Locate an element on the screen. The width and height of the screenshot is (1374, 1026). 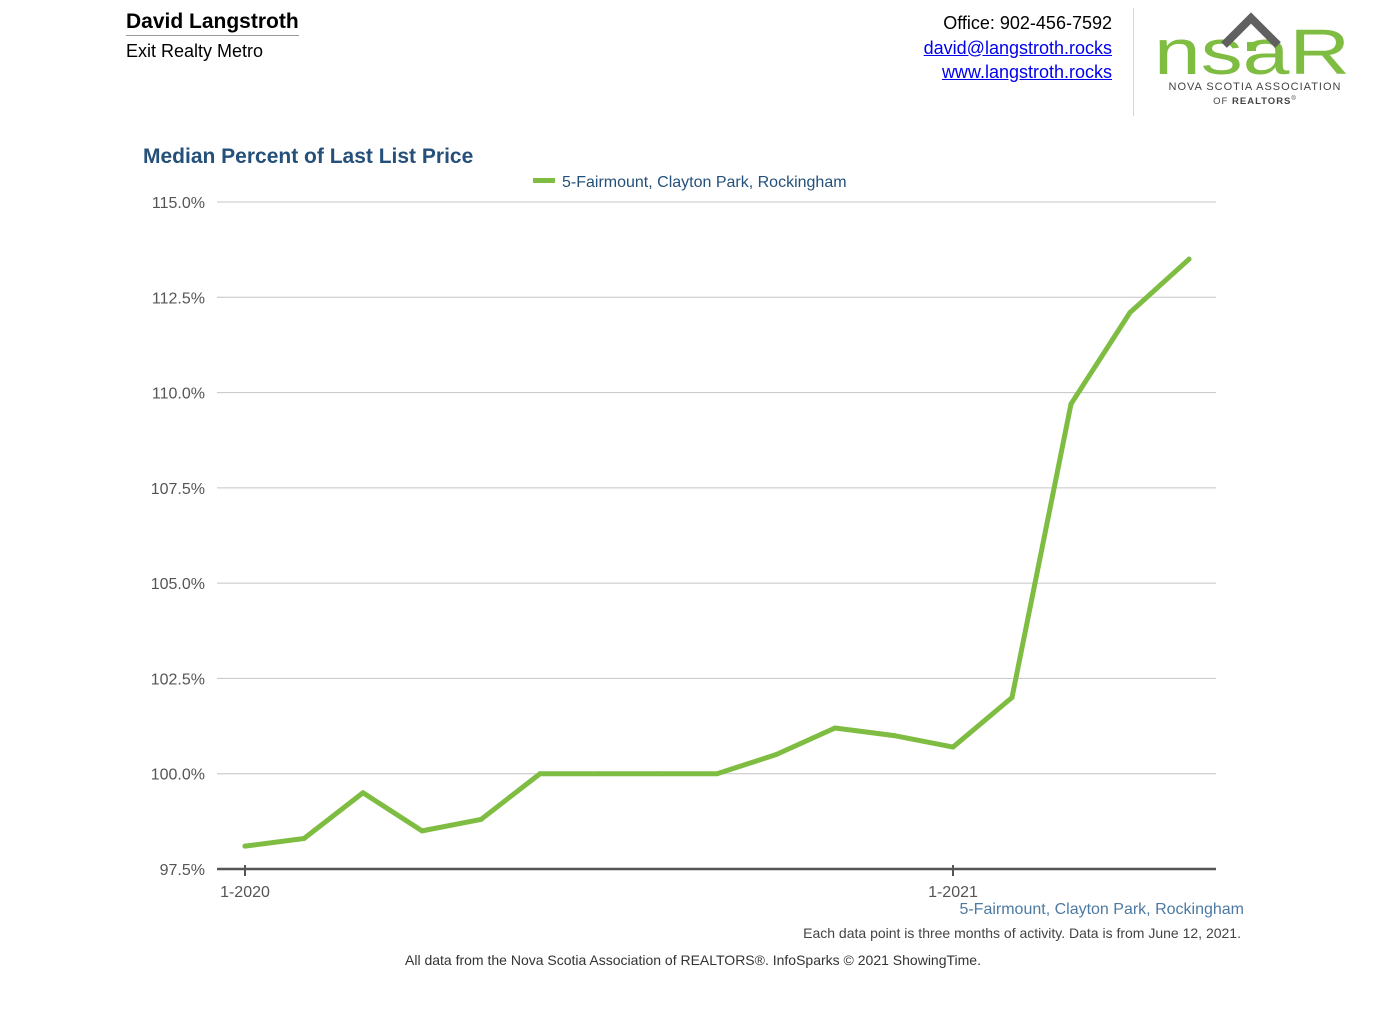
y-tick-label: 110.0% is located at coordinates (178, 394).